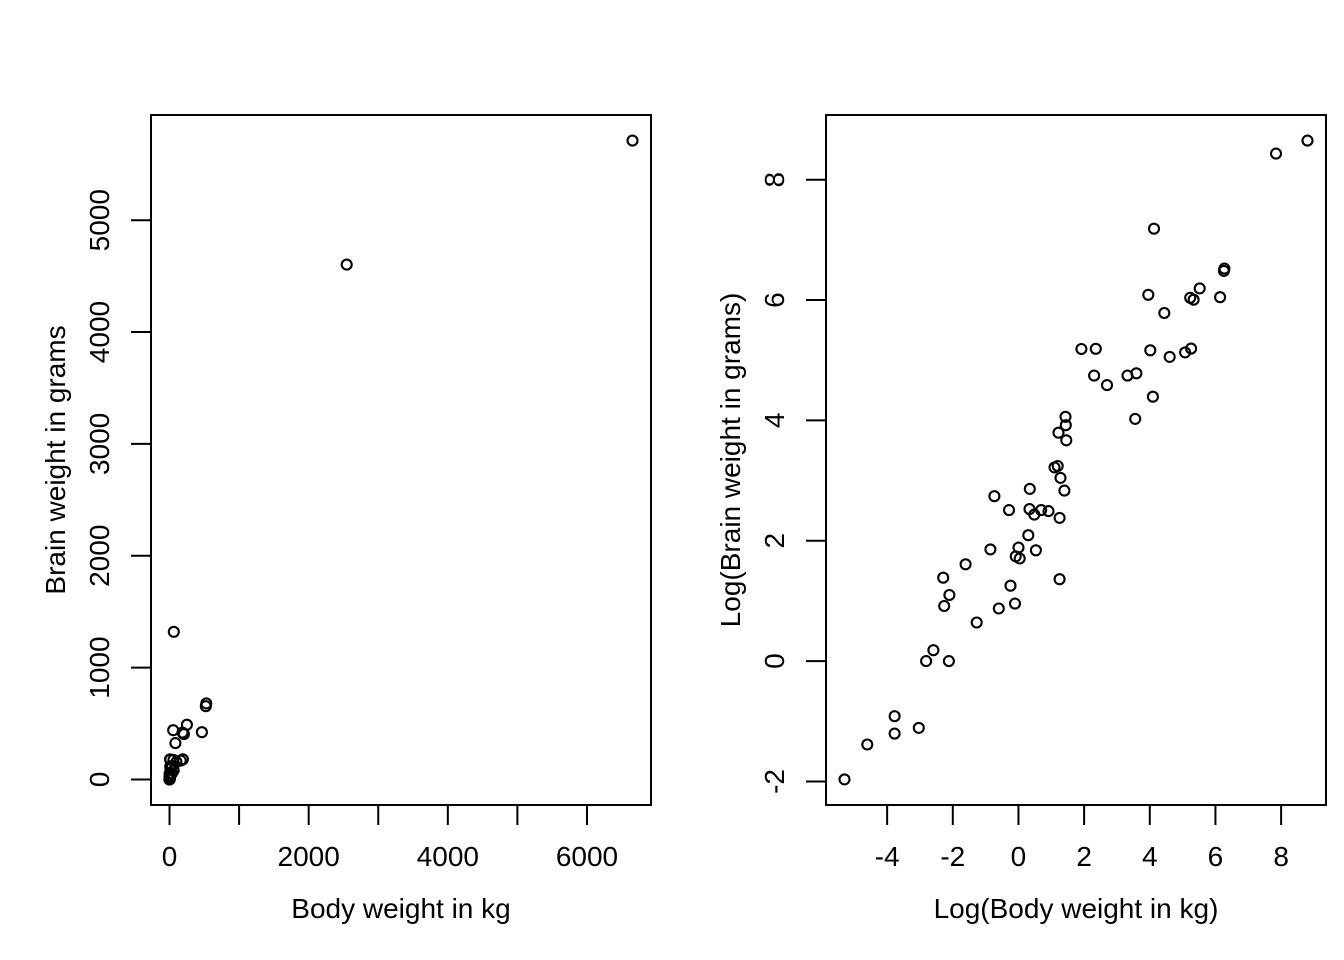  Describe the element at coordinates (952, 856) in the screenshot. I see `x-tick-label: -2` at that location.